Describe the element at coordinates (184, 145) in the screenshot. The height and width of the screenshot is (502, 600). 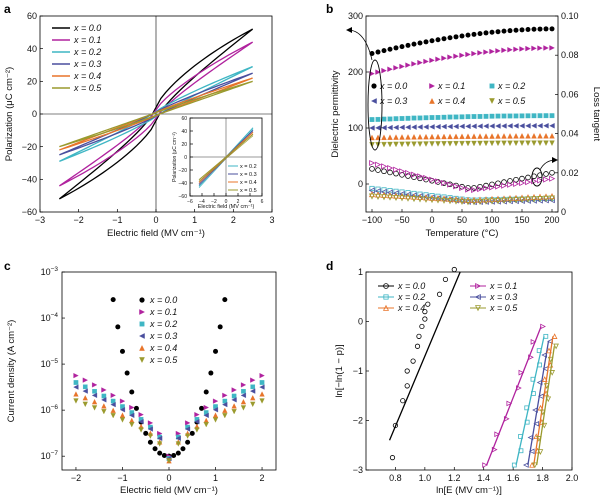
I see `a-inset-ytick-label-4: 20` at that location.